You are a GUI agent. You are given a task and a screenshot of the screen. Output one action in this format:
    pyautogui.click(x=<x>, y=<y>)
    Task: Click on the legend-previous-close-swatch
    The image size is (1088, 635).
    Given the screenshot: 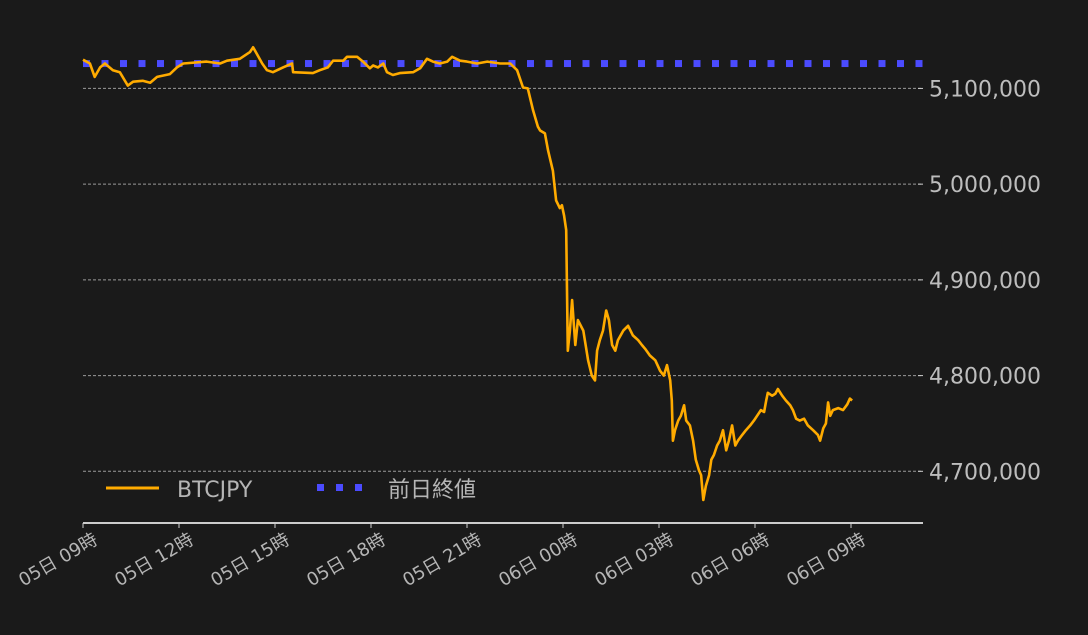 What is the action you would take?
    pyautogui.click(x=339, y=487)
    